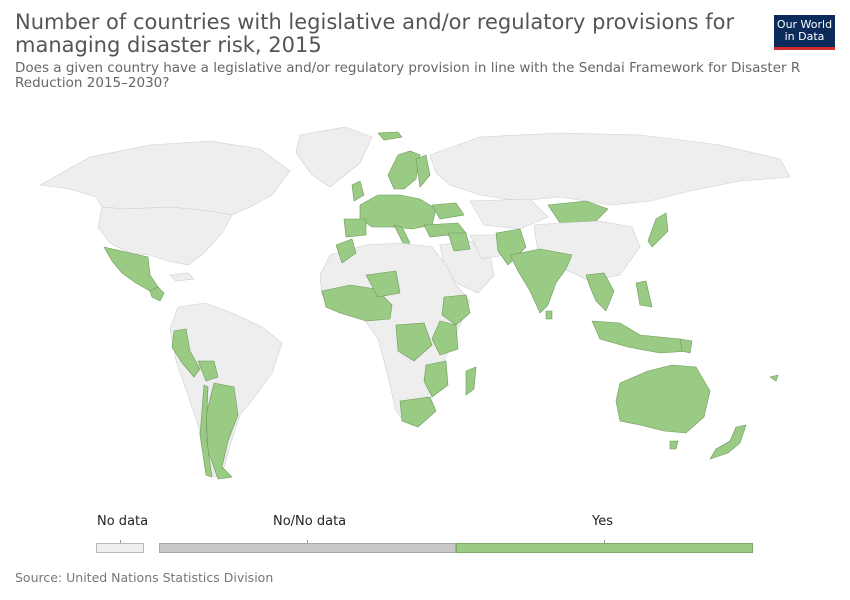 The image size is (850, 600). What do you see at coordinates (445, 338) in the screenshot?
I see `country-kenya` at bounding box center [445, 338].